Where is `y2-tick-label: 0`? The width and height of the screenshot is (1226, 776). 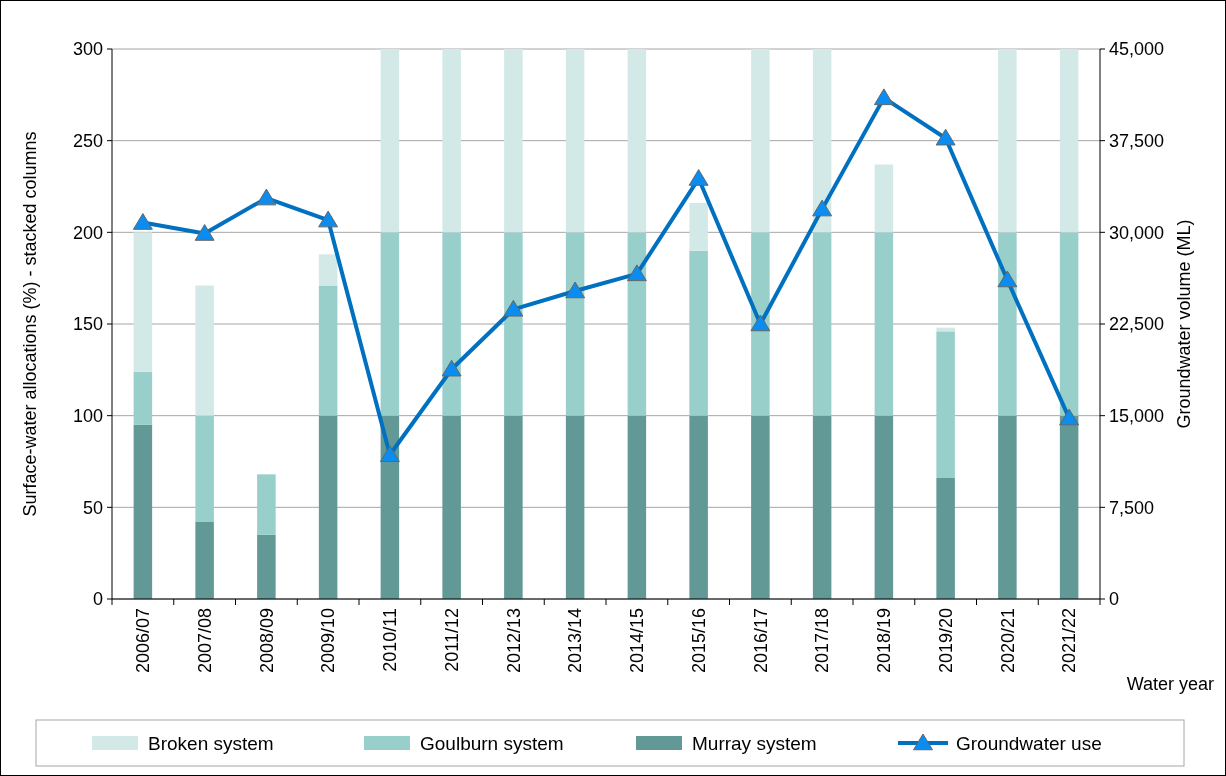 y2-tick-label: 0 is located at coordinates (1114, 599).